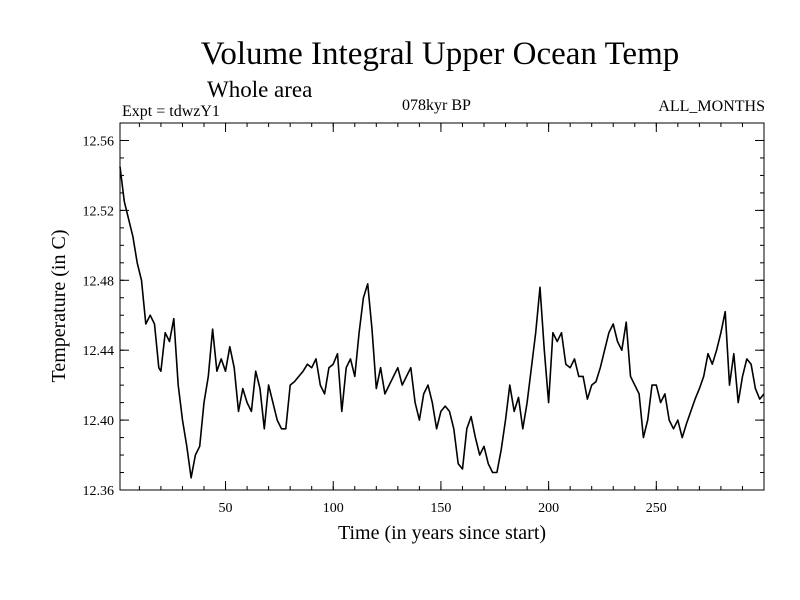  Describe the element at coordinates (99, 351) in the screenshot. I see `y-tick-label: 12.44` at that location.